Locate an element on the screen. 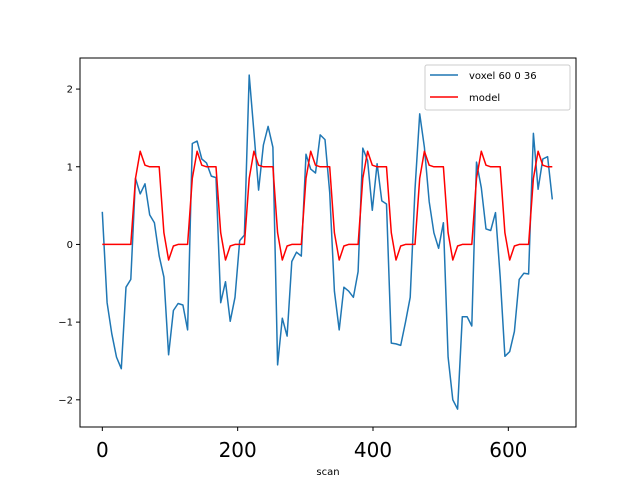 This screenshot has width=640, height=480. legend-box is located at coordinates (497, 87).